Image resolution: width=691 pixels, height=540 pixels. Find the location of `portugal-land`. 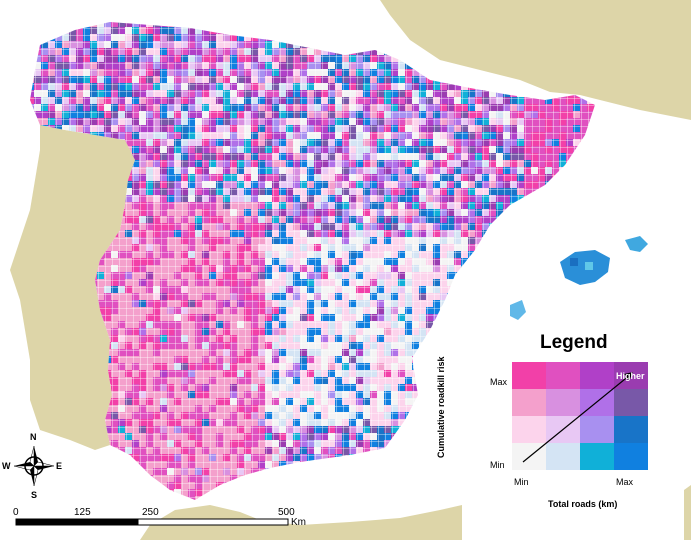

portugal-land is located at coordinates (72, 287).